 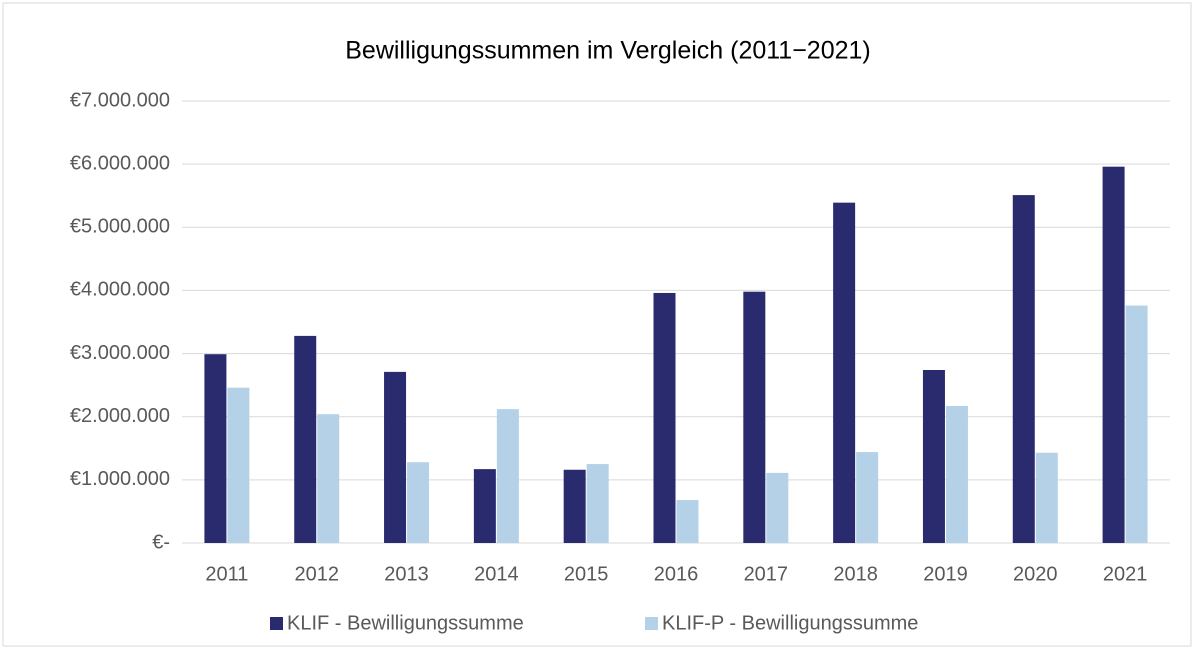 I want to click on x-tick-label: 2017, so click(x=766, y=574).